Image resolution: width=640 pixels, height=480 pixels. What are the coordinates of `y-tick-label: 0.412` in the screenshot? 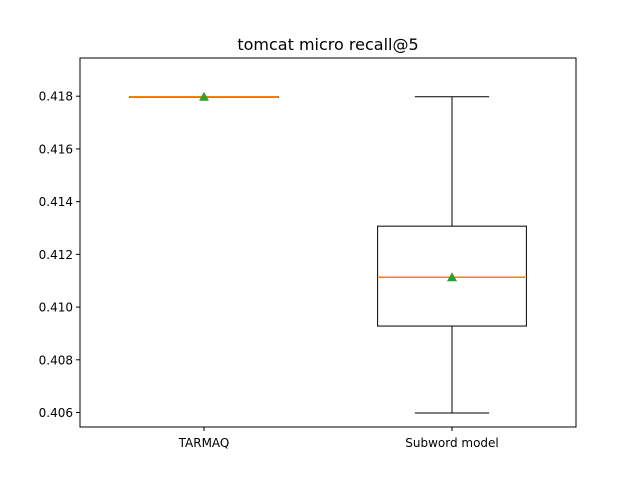 It's located at (56, 255).